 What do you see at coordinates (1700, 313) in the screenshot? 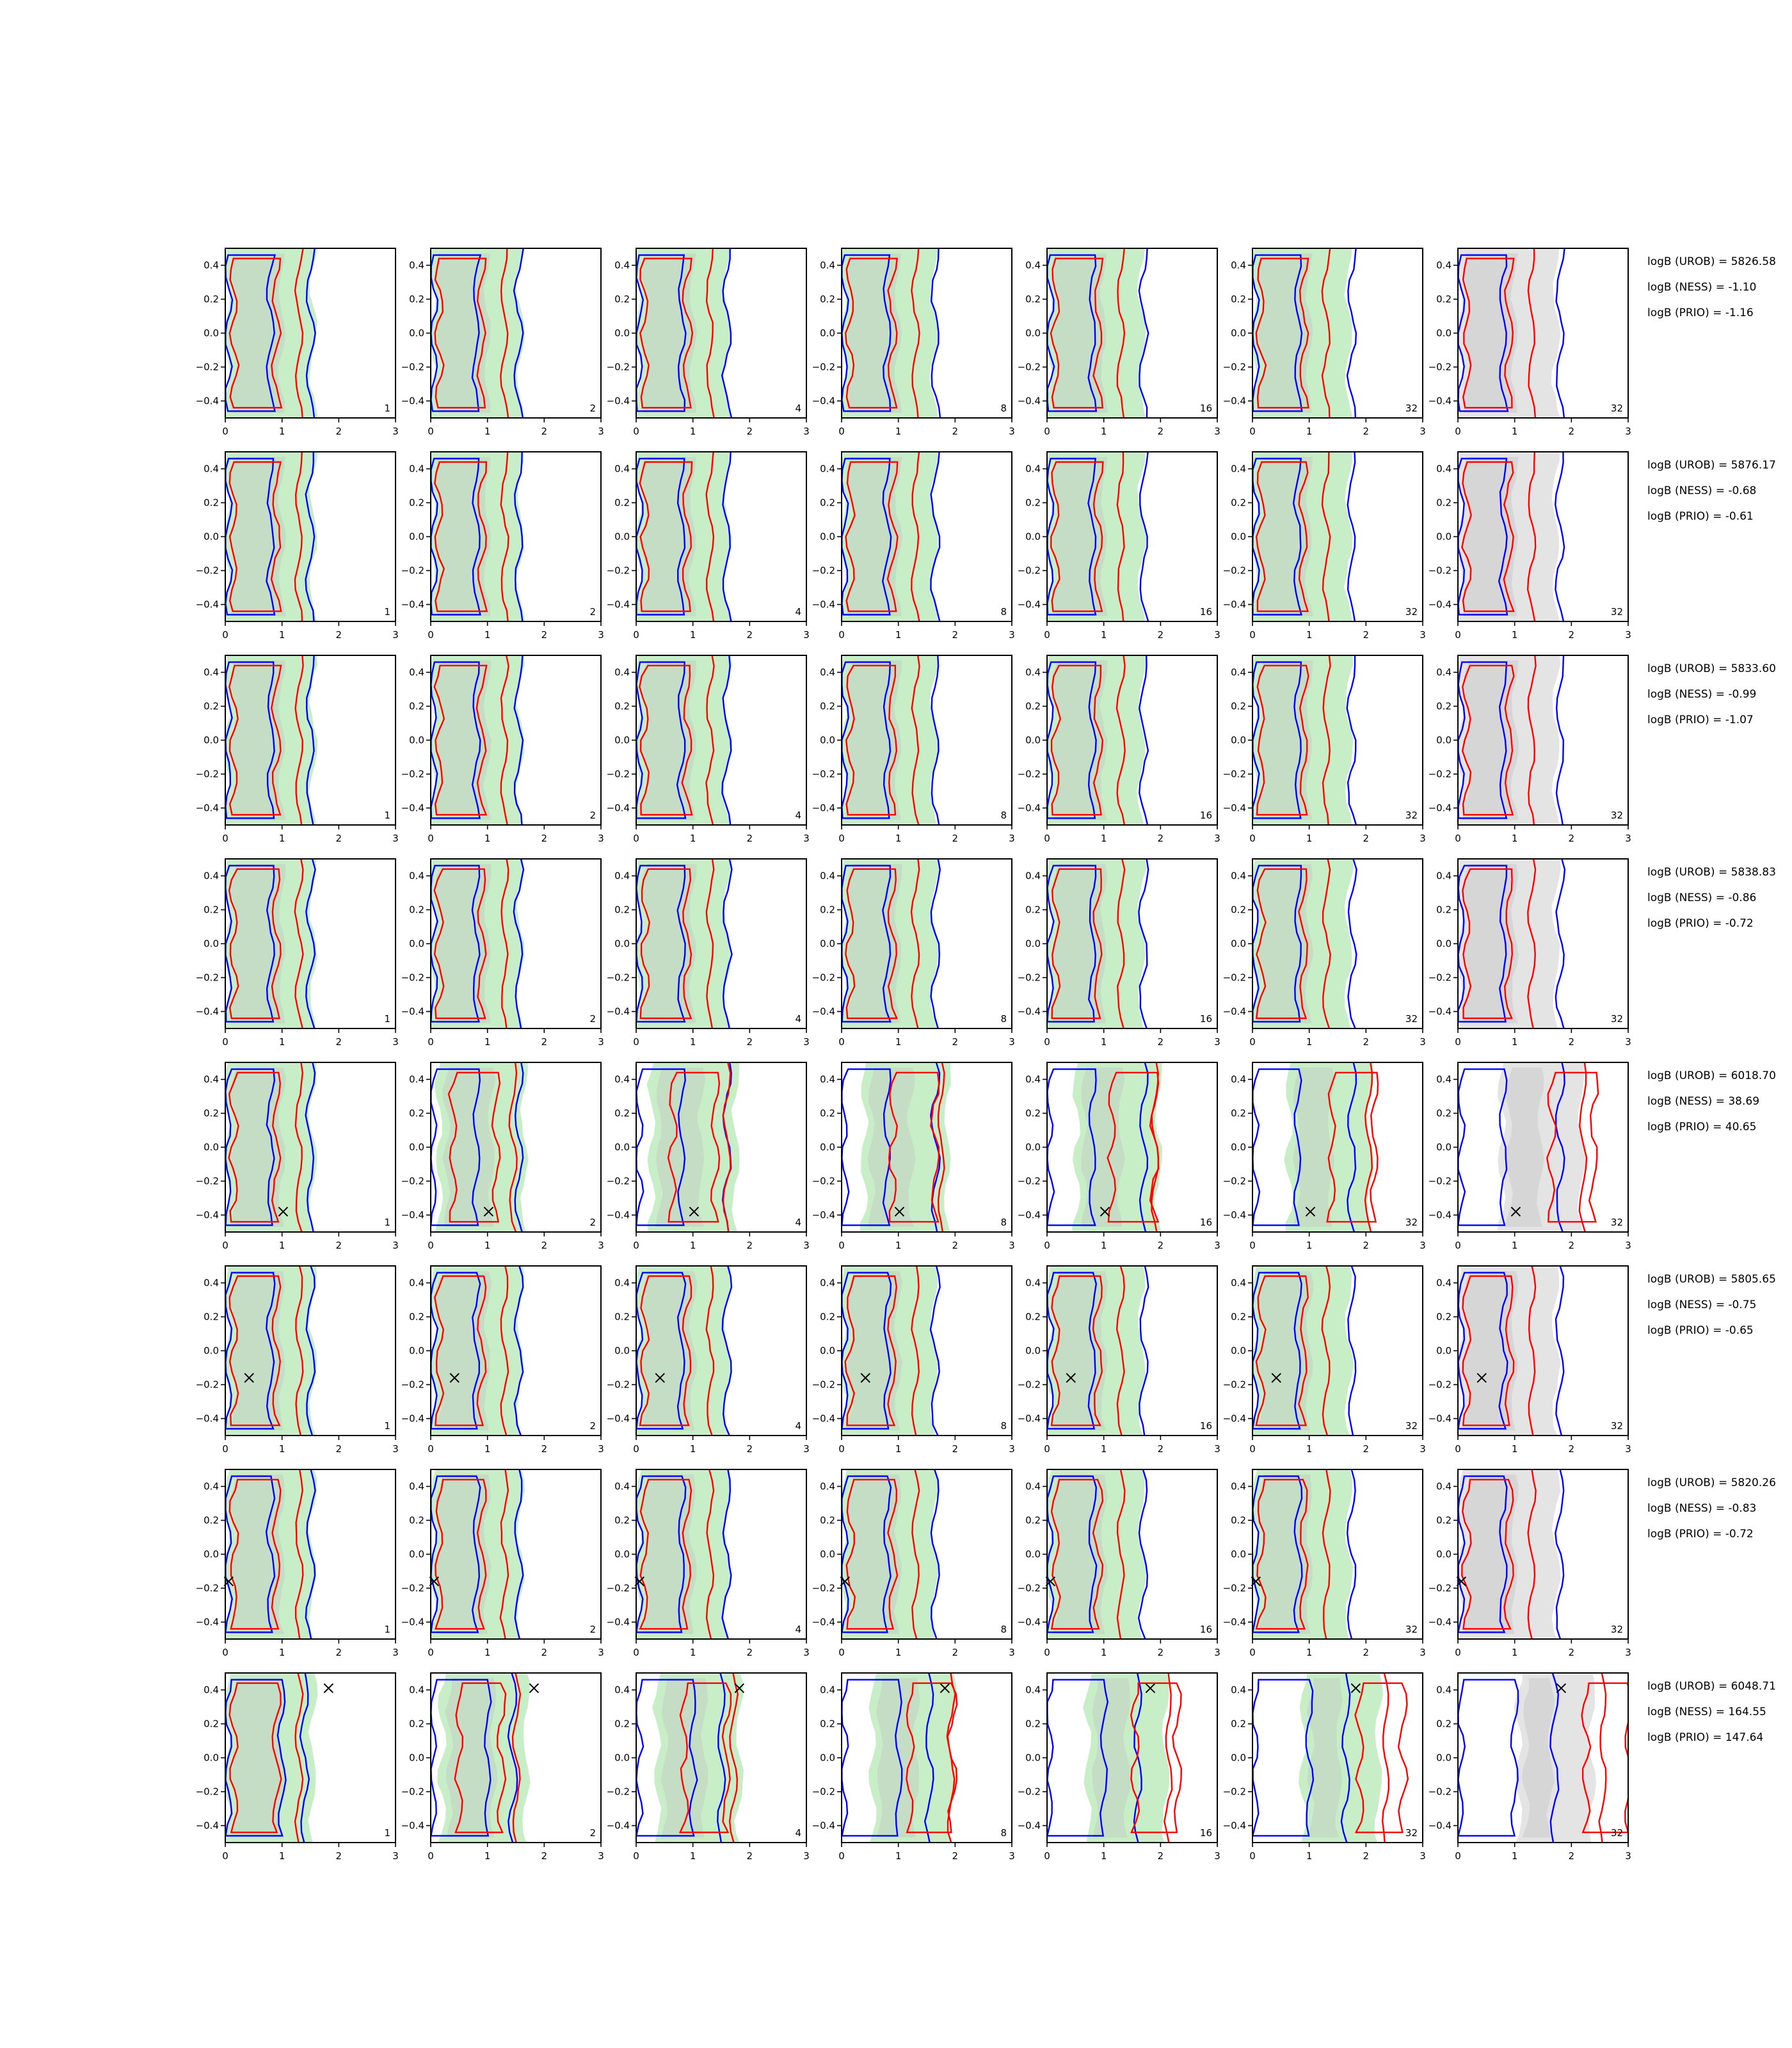
I see `logb-annotation: logB (PRIO) = -1.16` at bounding box center [1700, 313].